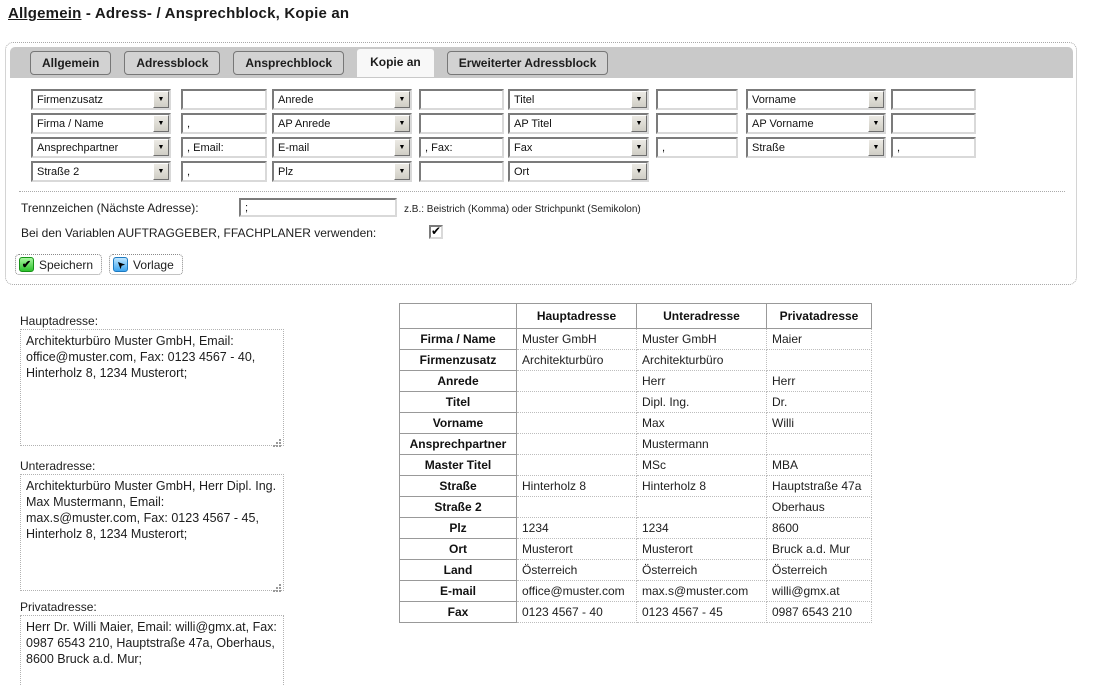 The height and width of the screenshot is (685, 1099). Describe the element at coordinates (101, 171) in the screenshot. I see `field-select-stra-e-2: Straße 2 ▼` at that location.